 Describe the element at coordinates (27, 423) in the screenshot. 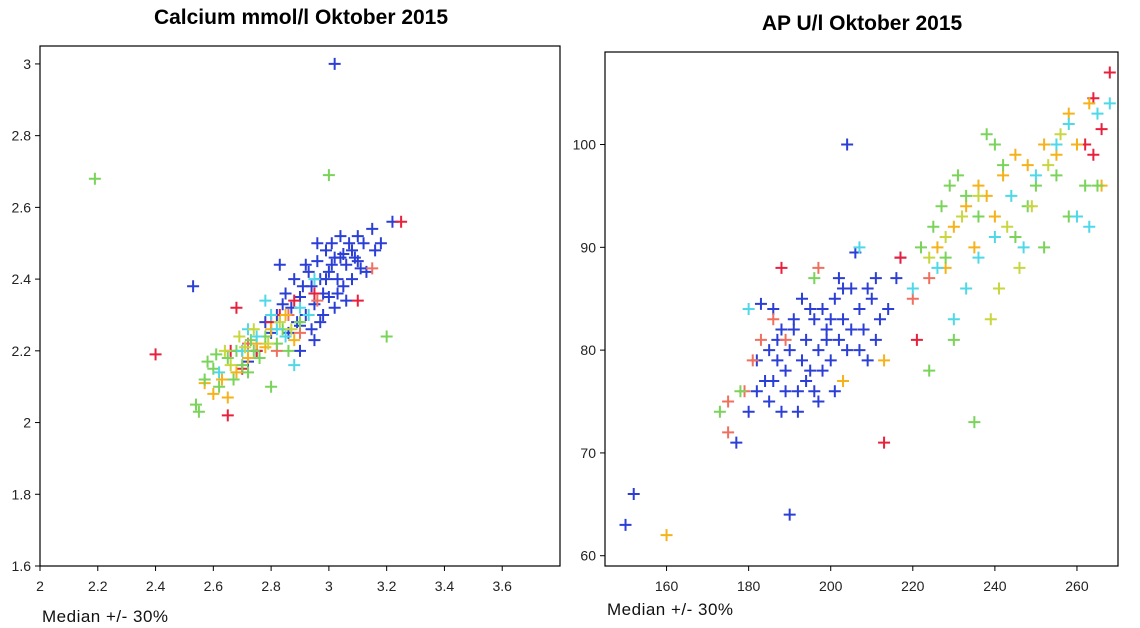

I see `y-tick-label: 2` at that location.